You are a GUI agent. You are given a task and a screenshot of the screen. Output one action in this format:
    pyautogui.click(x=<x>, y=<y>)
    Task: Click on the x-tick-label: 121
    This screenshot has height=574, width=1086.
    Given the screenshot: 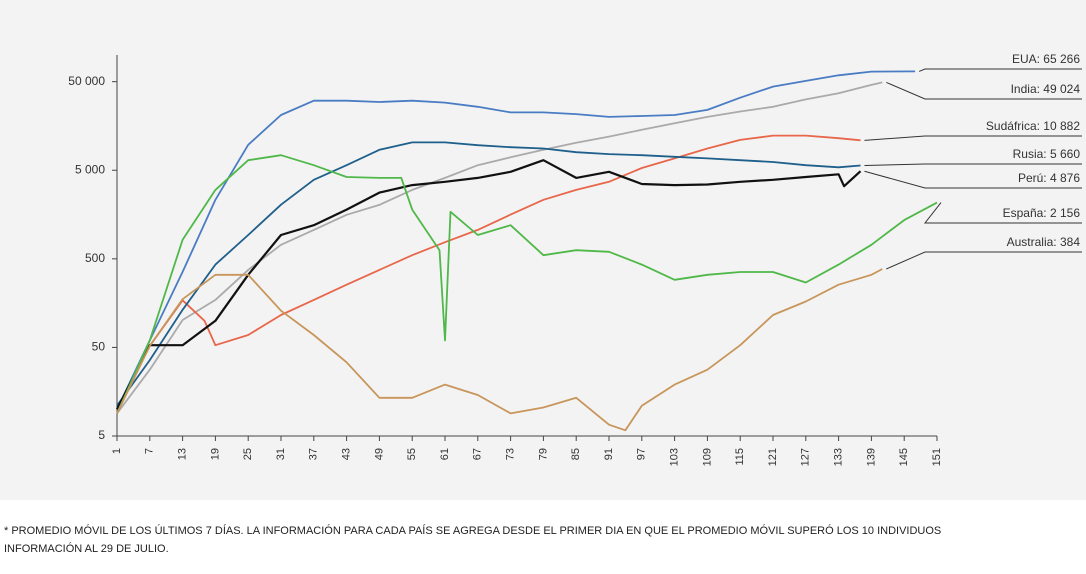 What is the action you would take?
    pyautogui.click(x=773, y=457)
    